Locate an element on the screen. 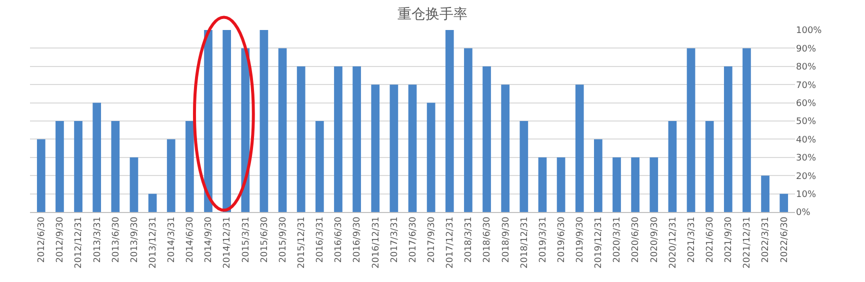 The height and width of the screenshot is (282, 865). x-tick-label: 2013/9/30 is located at coordinates (135, 239).